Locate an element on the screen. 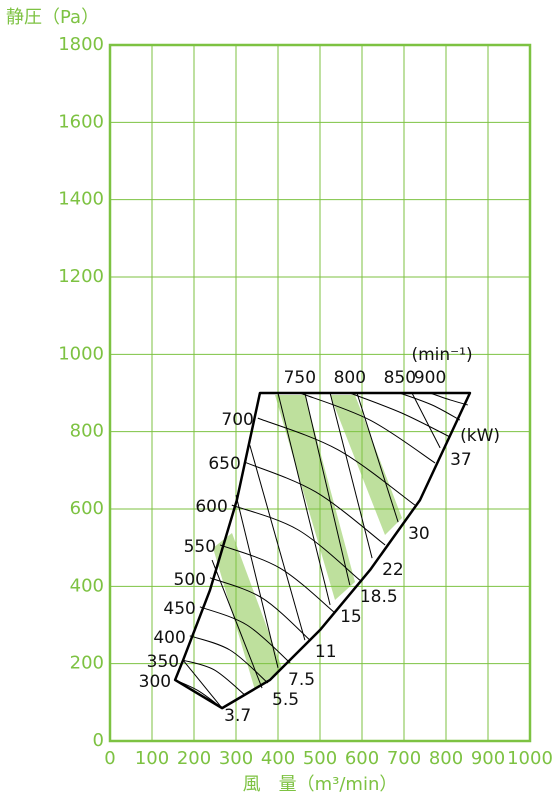  x-tick-label: 800 is located at coordinates (446, 758).